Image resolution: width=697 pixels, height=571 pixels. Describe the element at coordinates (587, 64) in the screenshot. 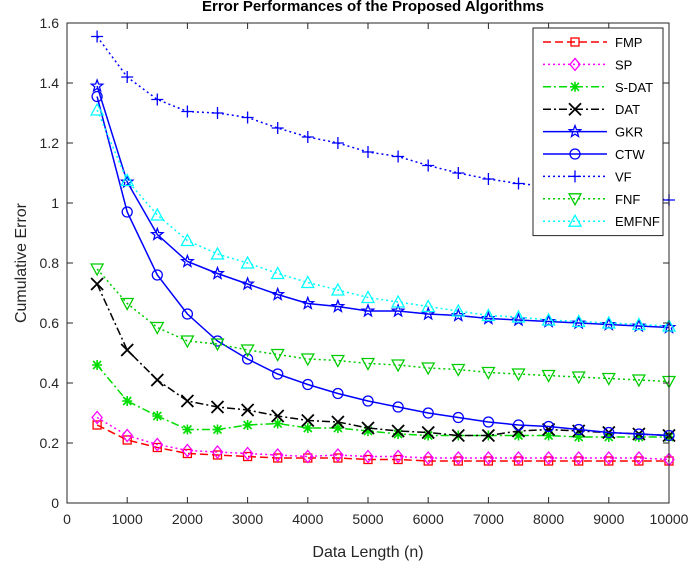

I see `legend-item-sp: SP` at that location.